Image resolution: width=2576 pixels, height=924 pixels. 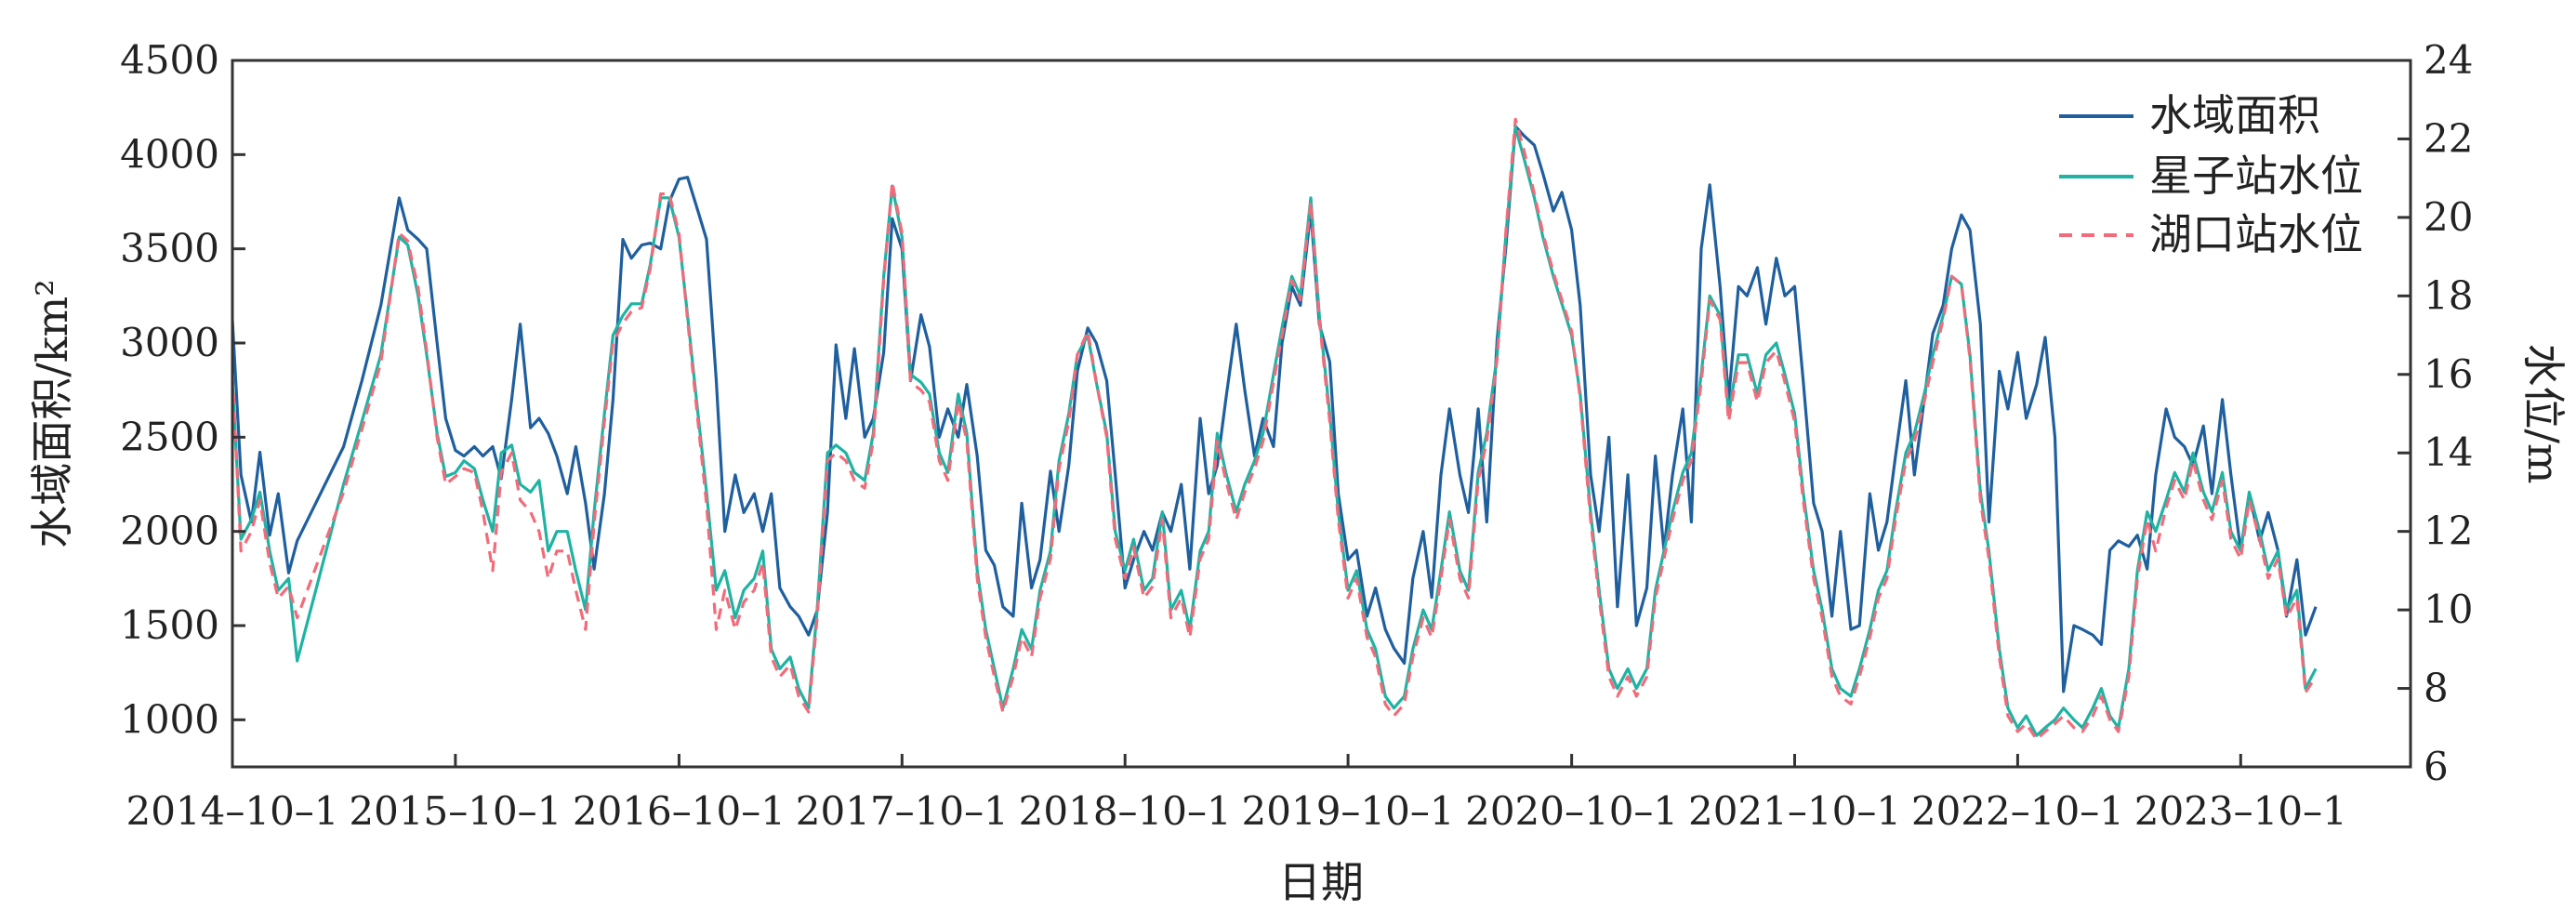 I want to click on left-tick-label: 2500, so click(x=169, y=436).